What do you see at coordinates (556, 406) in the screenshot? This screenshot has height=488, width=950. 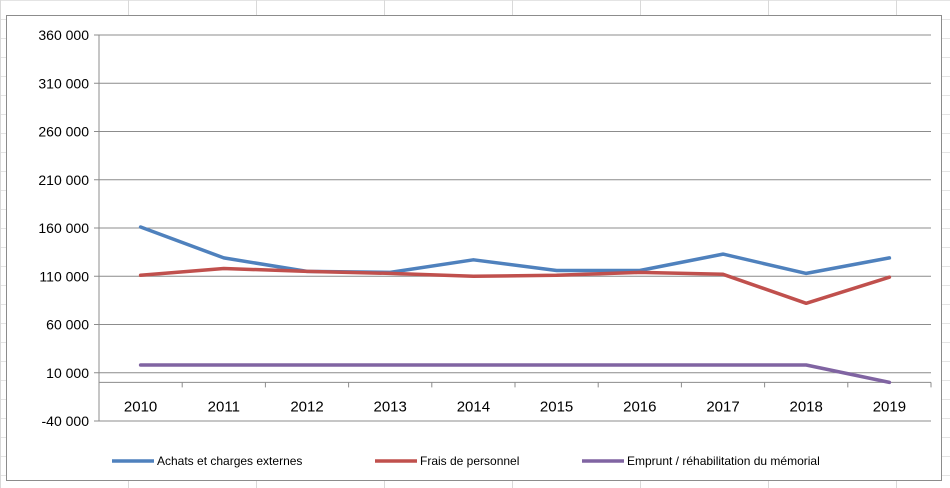 I see `x-tick-label: 2015` at bounding box center [556, 406].